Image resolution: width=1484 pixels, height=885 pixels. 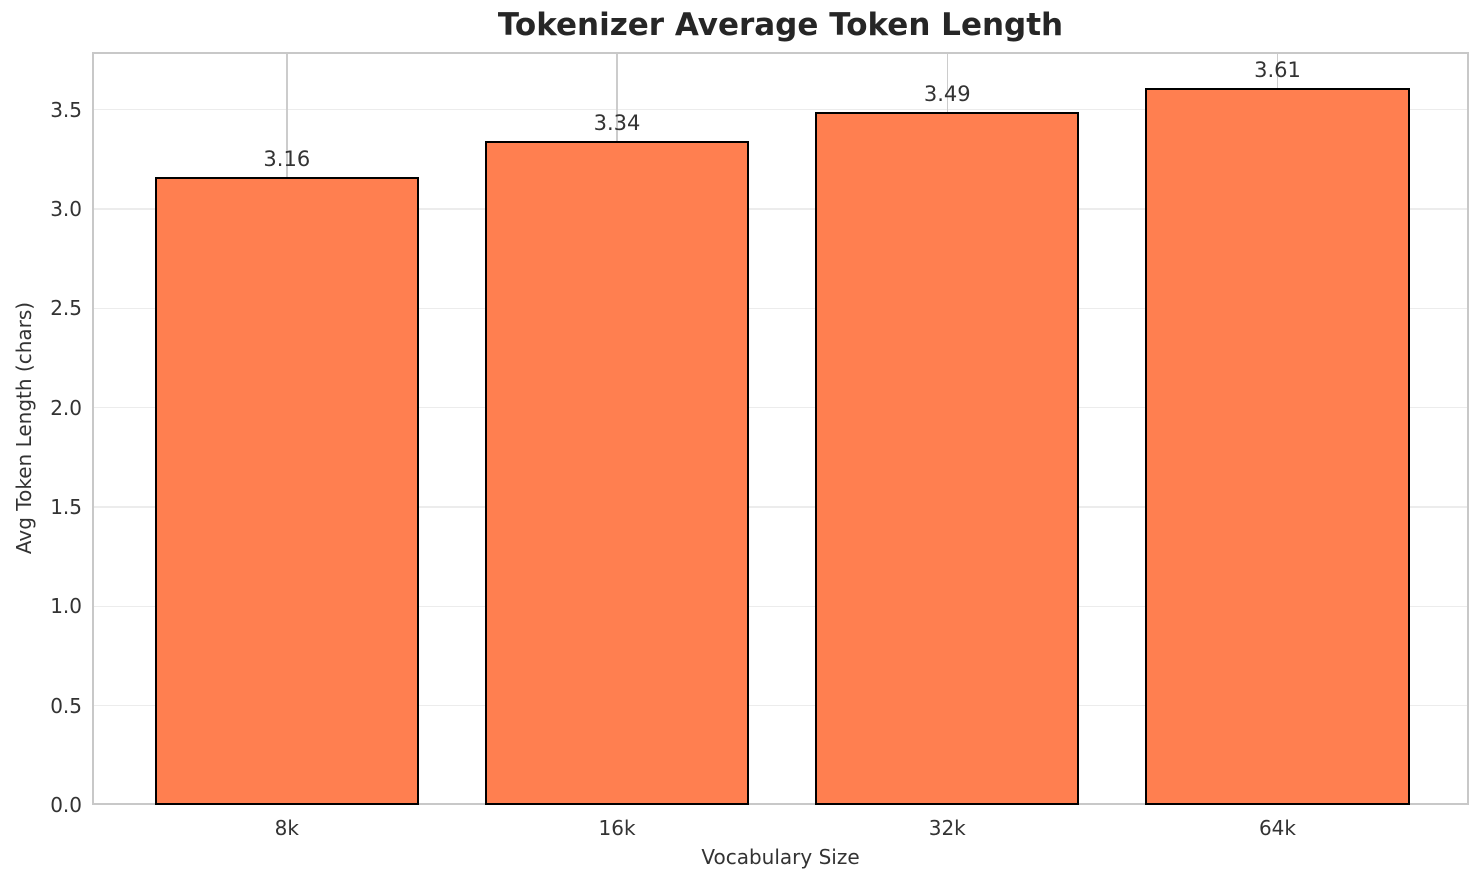 I want to click on x-tick-label: 8k, so click(x=286, y=828).